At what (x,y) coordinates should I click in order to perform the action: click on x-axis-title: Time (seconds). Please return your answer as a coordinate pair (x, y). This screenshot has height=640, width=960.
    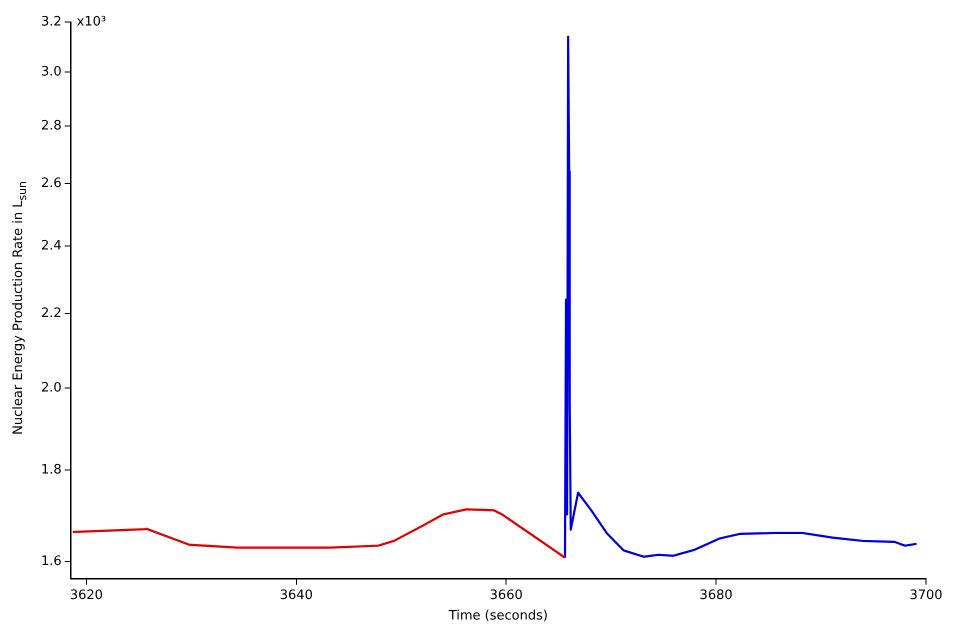
    Looking at the image, I should click on (498, 616).